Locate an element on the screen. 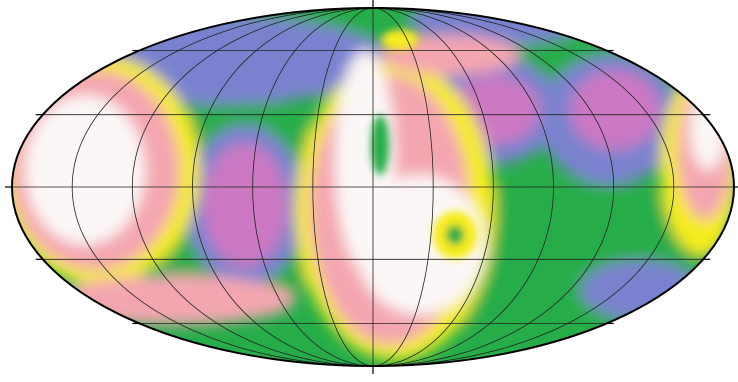 The height and width of the screenshot is (382, 738). green-core-center-south is located at coordinates (455, 235).